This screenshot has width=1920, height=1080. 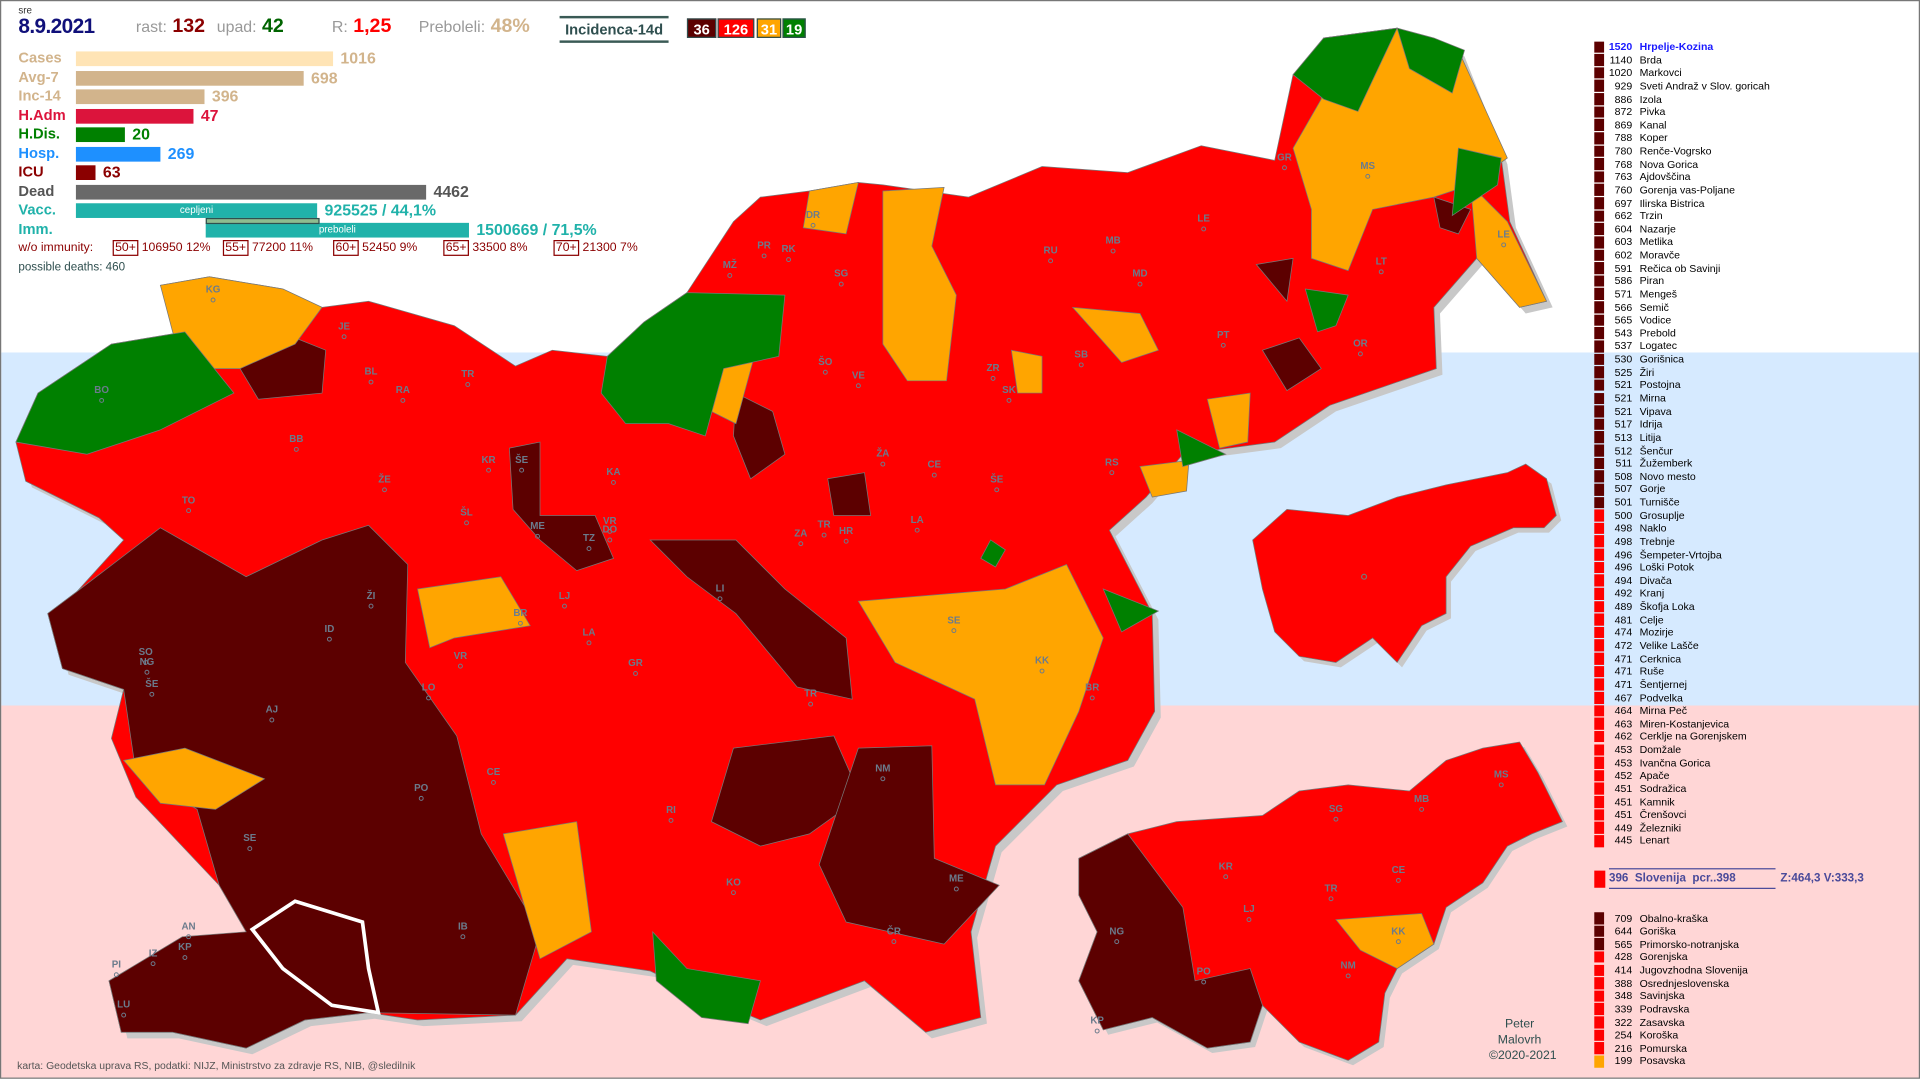 What do you see at coordinates (1747, 489) in the screenshot?
I see `list-item: 507 Gorje` at bounding box center [1747, 489].